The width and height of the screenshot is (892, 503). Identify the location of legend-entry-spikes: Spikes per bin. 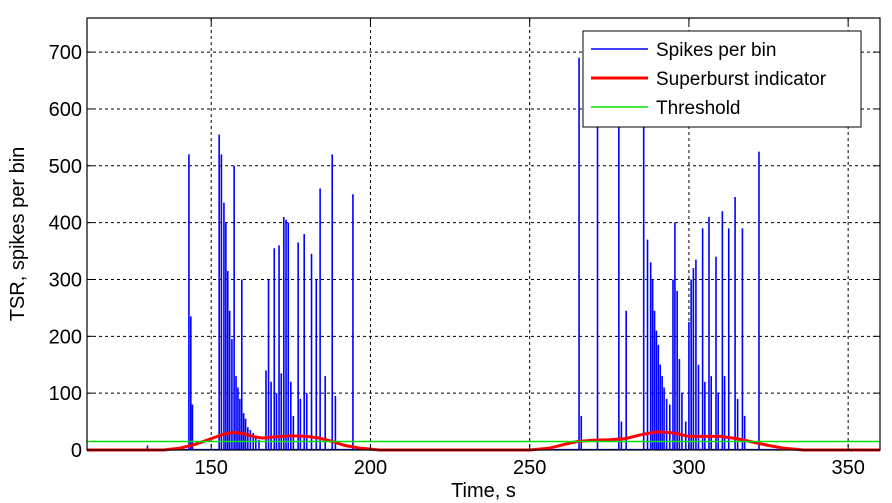
(716, 50).